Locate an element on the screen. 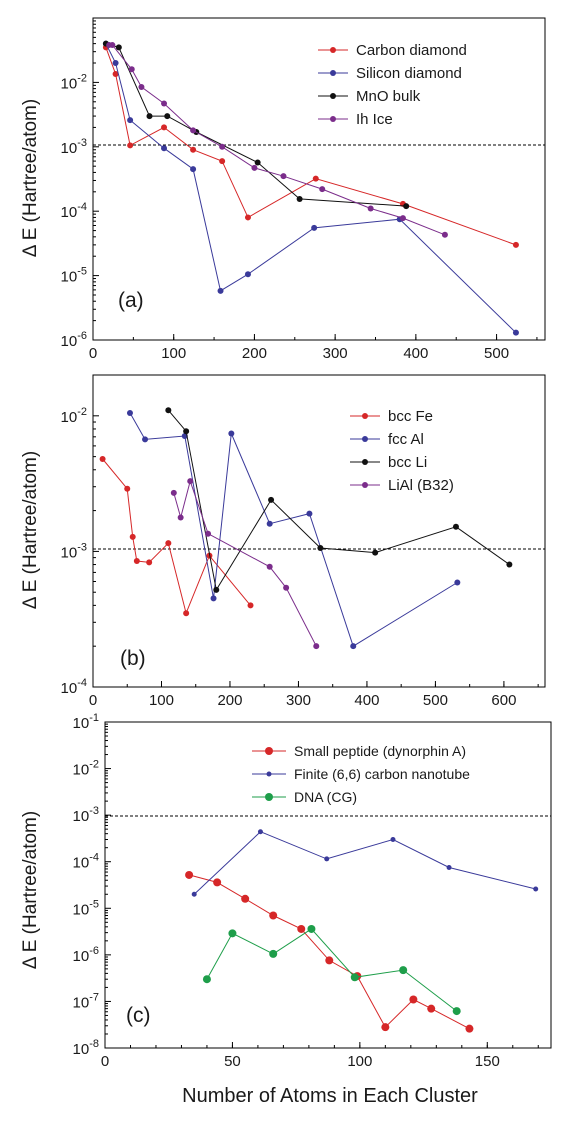 Image resolution: width=578 pixels, height=1126 pixels. legend-label-bcc-fe: bcc Fe is located at coordinates (410, 416).